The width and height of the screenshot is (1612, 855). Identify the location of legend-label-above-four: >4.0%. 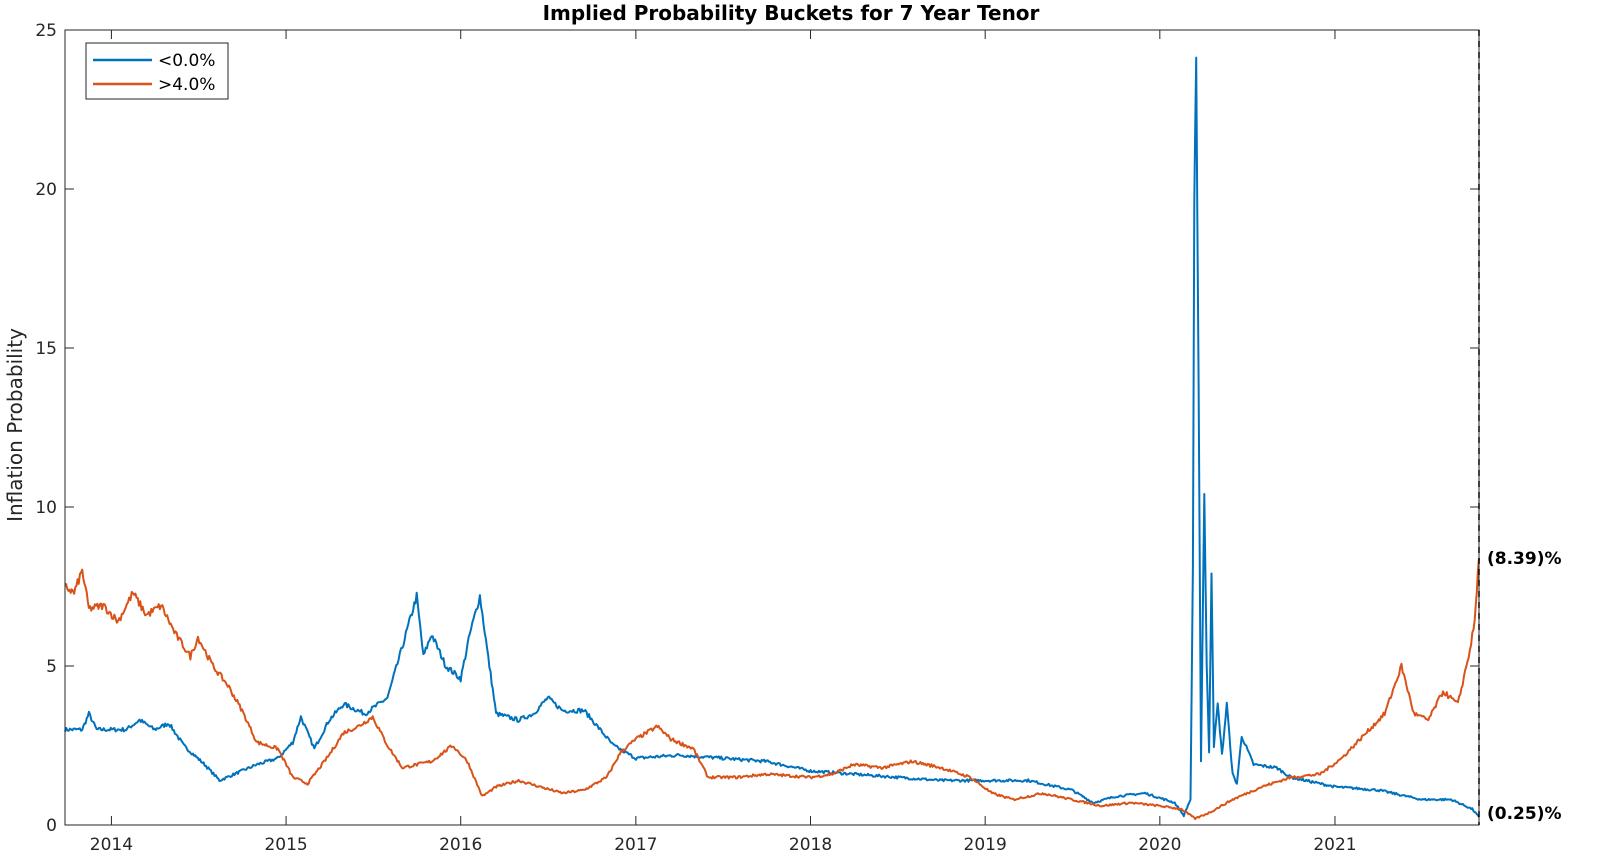
(186, 85).